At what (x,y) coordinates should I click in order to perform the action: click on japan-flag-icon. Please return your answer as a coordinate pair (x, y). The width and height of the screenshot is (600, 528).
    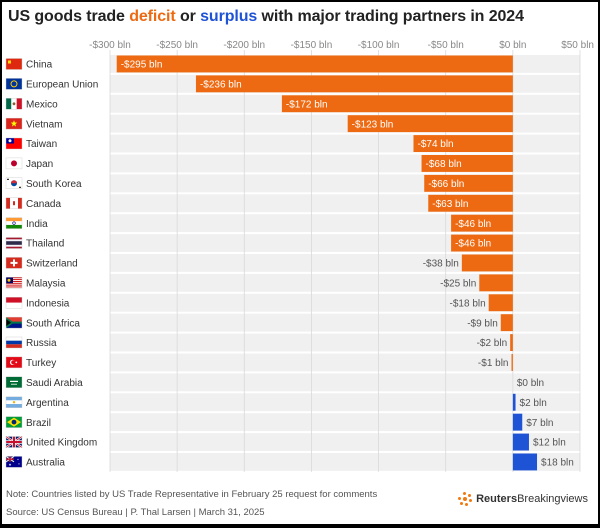
    Looking at the image, I should click on (14, 163).